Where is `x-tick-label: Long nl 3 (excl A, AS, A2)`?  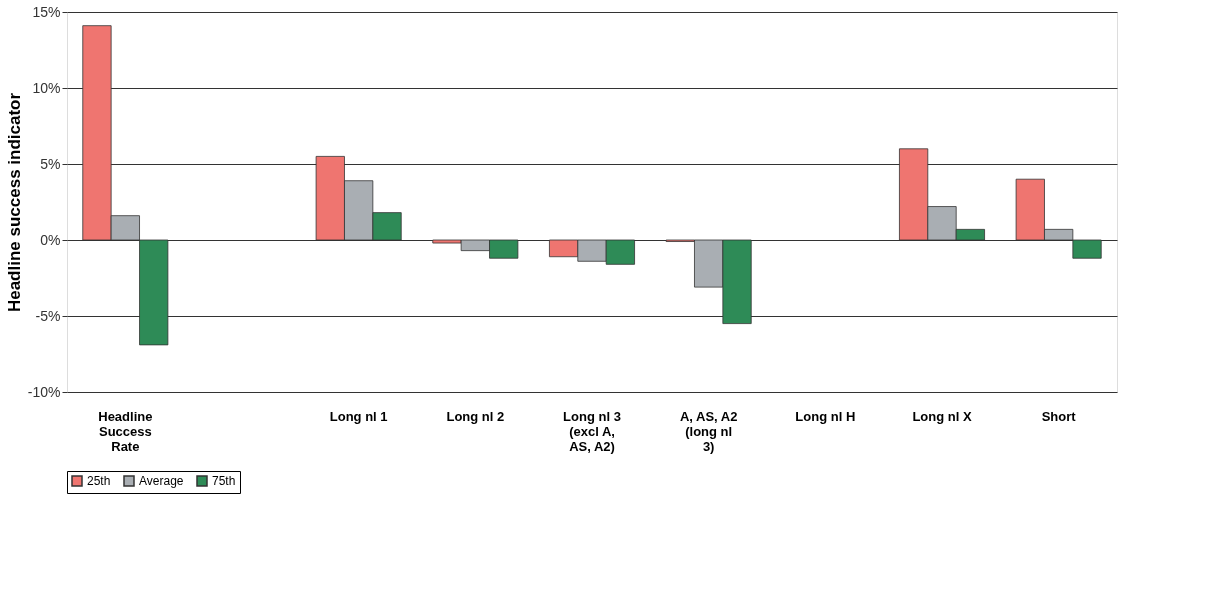 x-tick-label: Long nl 3 (excl A, AS, A2) is located at coordinates (592, 431).